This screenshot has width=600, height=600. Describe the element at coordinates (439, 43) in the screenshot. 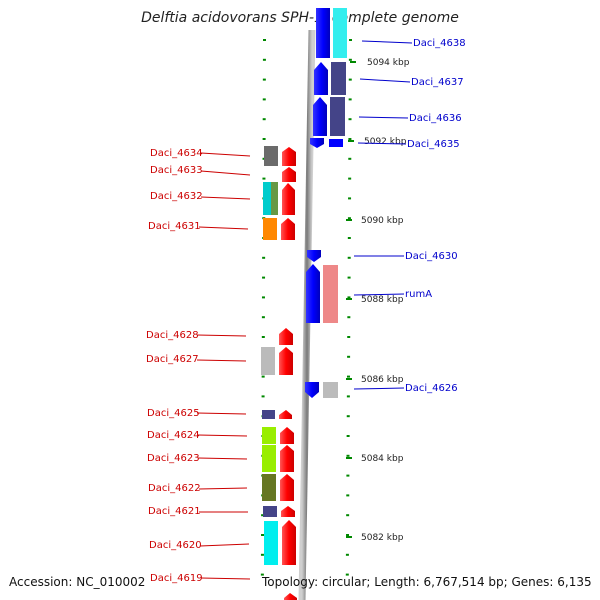

I see `gene-label-text: Daci_4638` at that location.